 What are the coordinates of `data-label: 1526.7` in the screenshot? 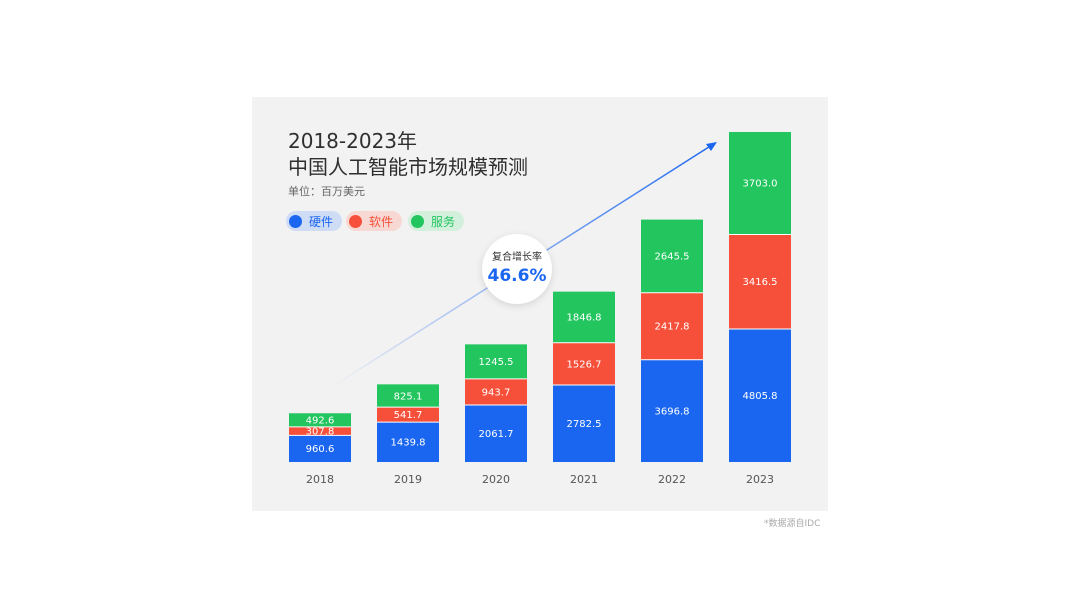 It's located at (584, 364).